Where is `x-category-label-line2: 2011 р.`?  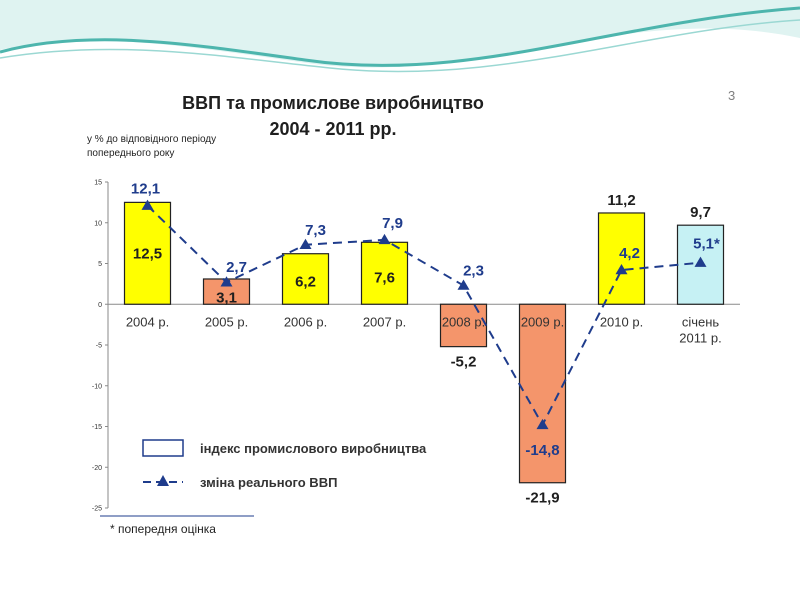
x-category-label-line2: 2011 р. is located at coordinates (700, 337).